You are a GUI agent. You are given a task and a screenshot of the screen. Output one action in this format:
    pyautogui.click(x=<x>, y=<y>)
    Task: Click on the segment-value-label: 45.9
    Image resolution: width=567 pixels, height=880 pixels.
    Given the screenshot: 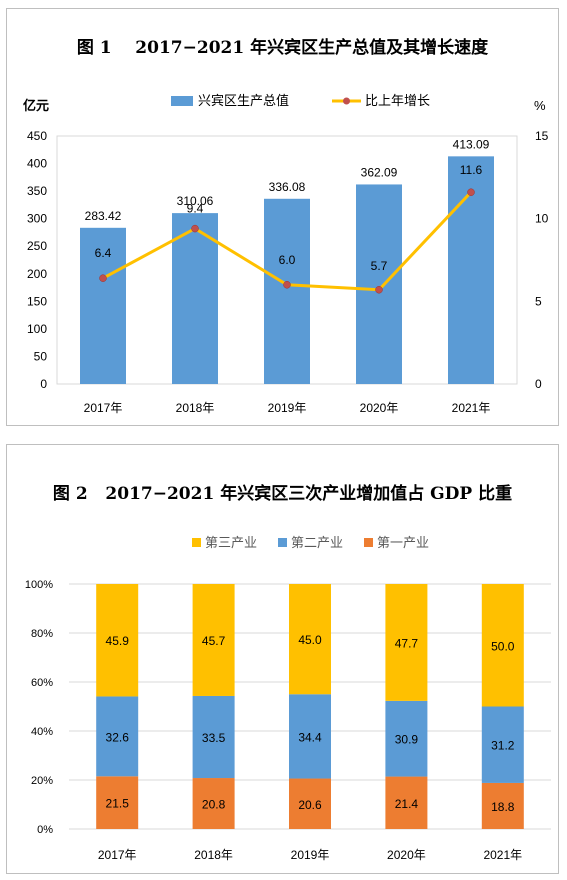 What is the action you would take?
    pyautogui.click(x=118, y=641)
    